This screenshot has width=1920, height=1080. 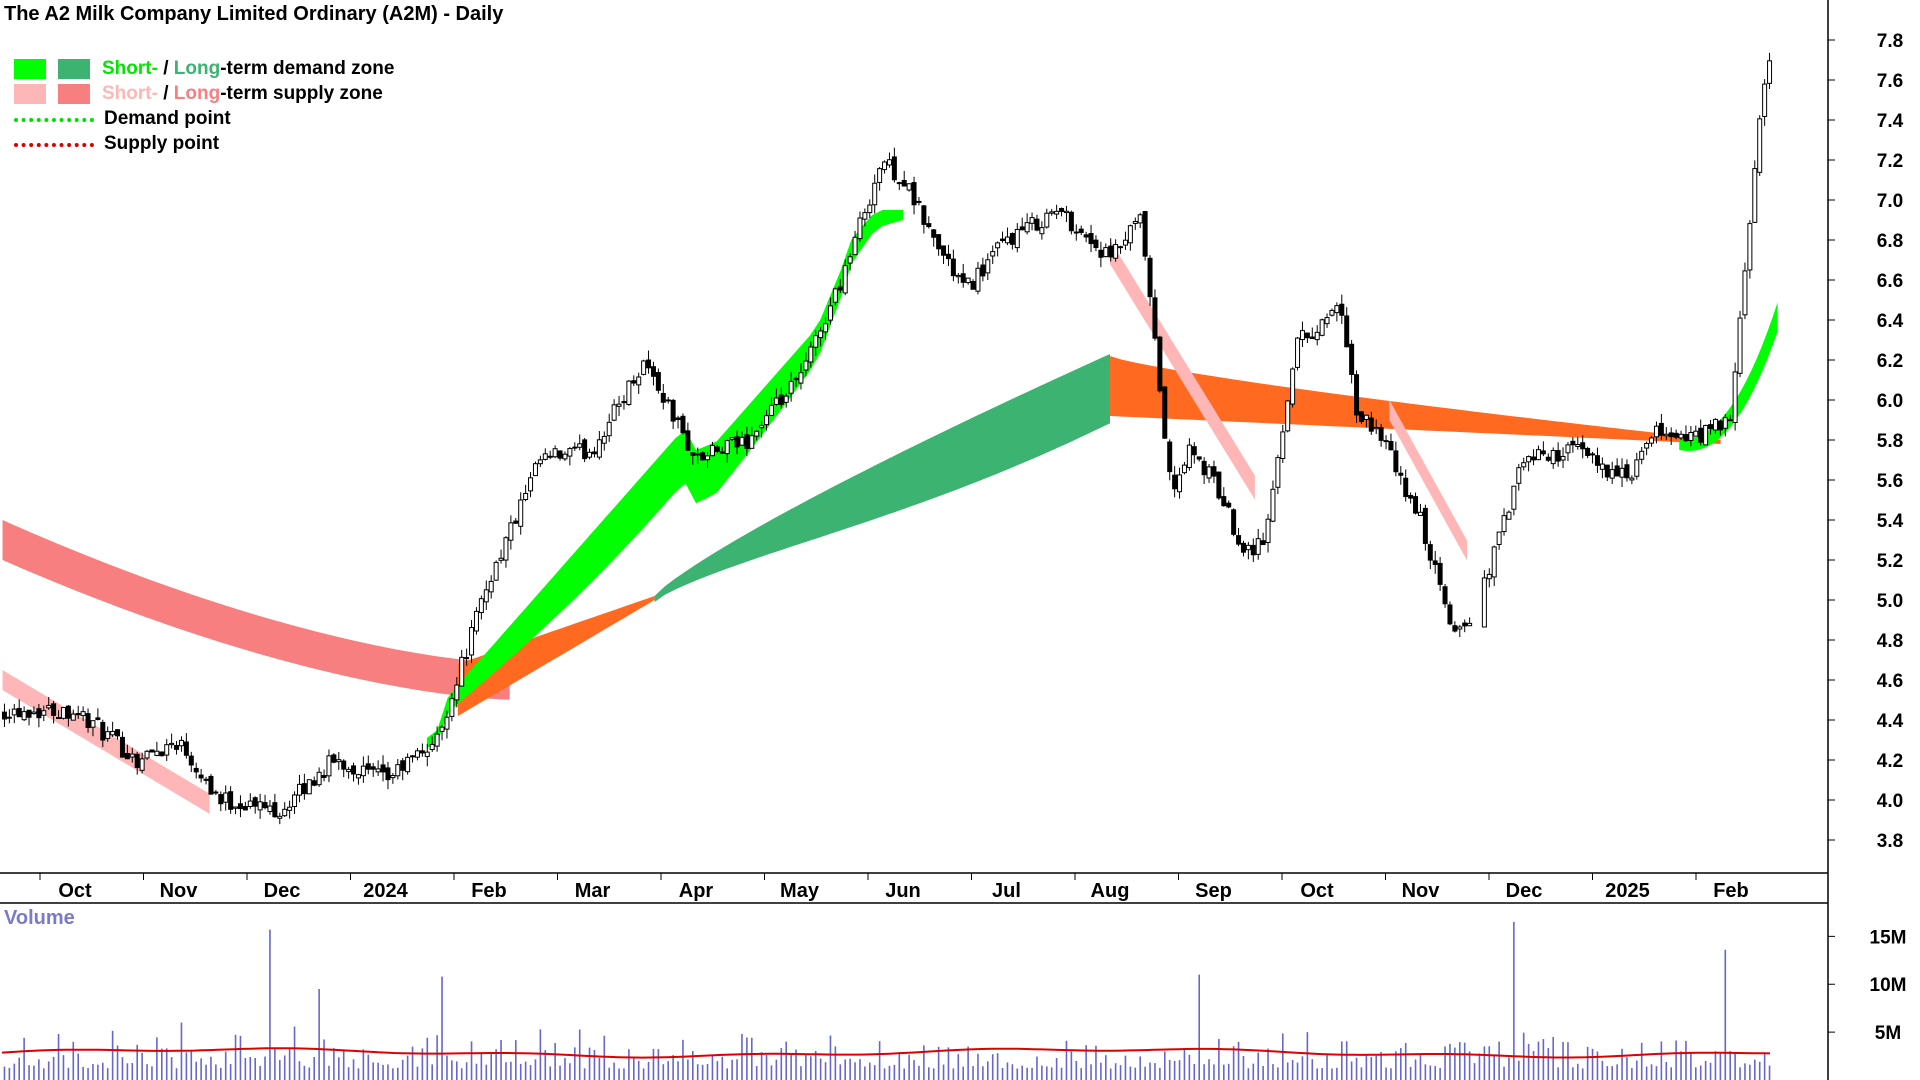 What do you see at coordinates (54, 144) in the screenshot?
I see `legend-supply-point-line` at bounding box center [54, 144].